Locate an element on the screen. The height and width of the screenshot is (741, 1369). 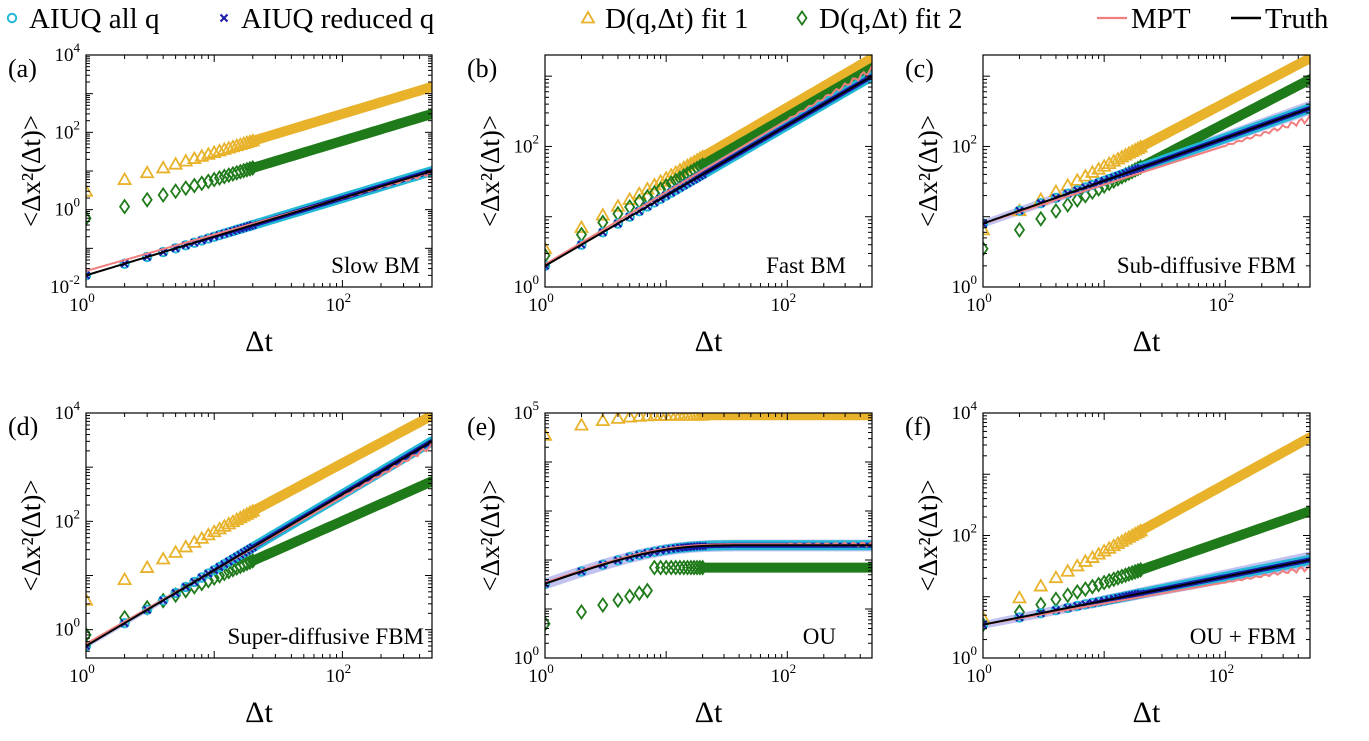
legend-item-truth: Truth is located at coordinates (1280, 19).